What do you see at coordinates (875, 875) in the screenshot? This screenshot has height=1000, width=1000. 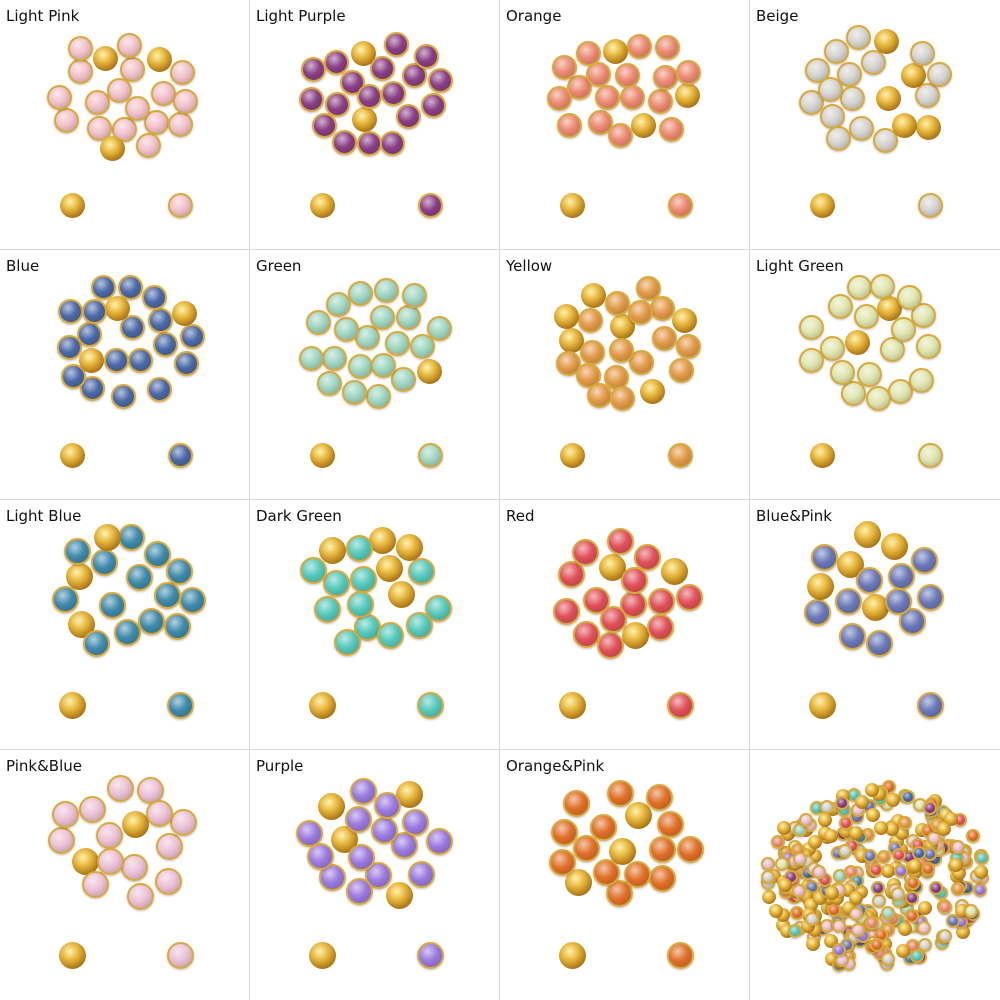 I see `variant-cell` at bounding box center [875, 875].